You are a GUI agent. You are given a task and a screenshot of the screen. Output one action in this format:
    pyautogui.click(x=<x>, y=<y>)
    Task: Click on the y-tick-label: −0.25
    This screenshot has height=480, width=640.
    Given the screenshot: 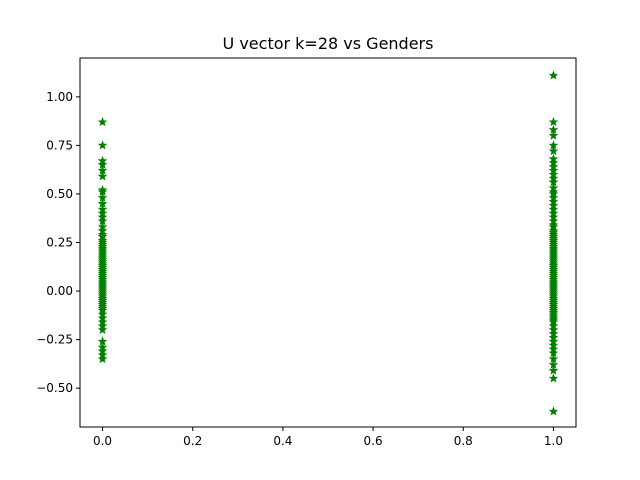 What is the action you would take?
    pyautogui.click(x=54, y=340)
    